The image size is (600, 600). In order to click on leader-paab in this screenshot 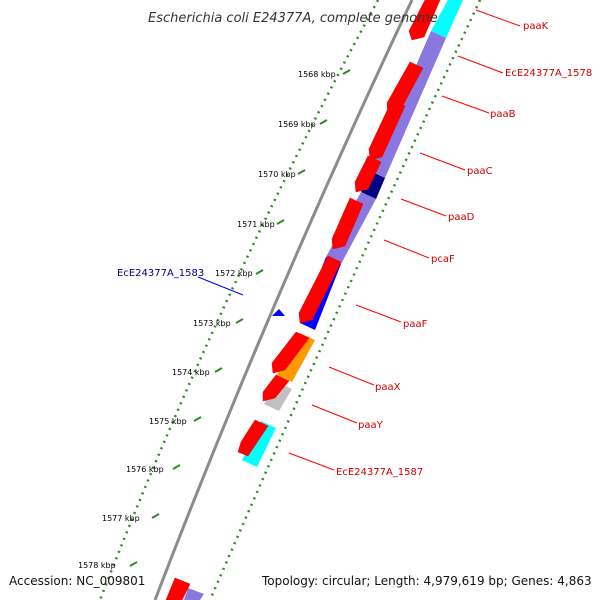, I will do `click(465, 104)`.